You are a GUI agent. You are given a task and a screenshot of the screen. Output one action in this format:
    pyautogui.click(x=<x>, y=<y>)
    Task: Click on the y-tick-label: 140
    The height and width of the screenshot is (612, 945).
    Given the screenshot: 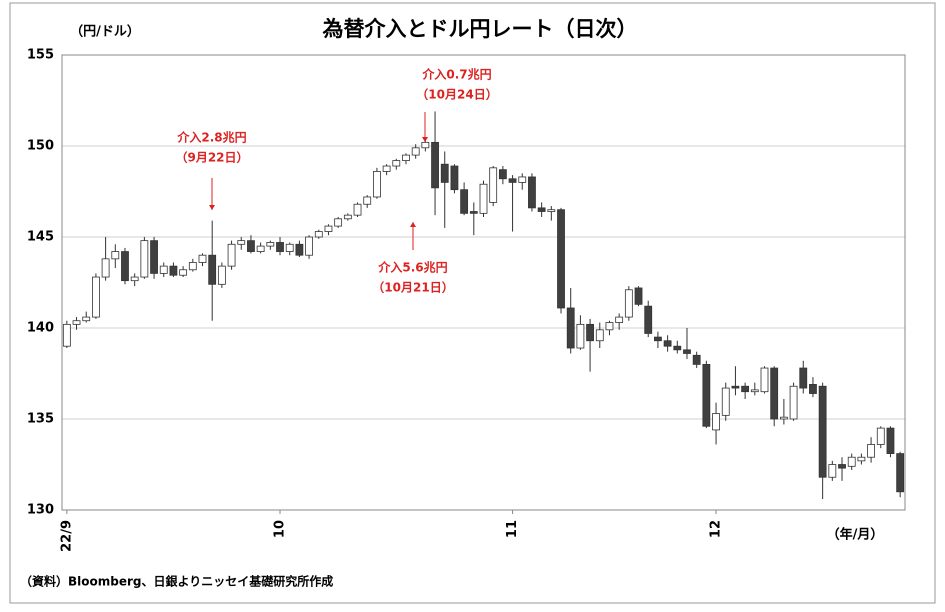 What is the action you would take?
    pyautogui.click(x=40, y=328)
    